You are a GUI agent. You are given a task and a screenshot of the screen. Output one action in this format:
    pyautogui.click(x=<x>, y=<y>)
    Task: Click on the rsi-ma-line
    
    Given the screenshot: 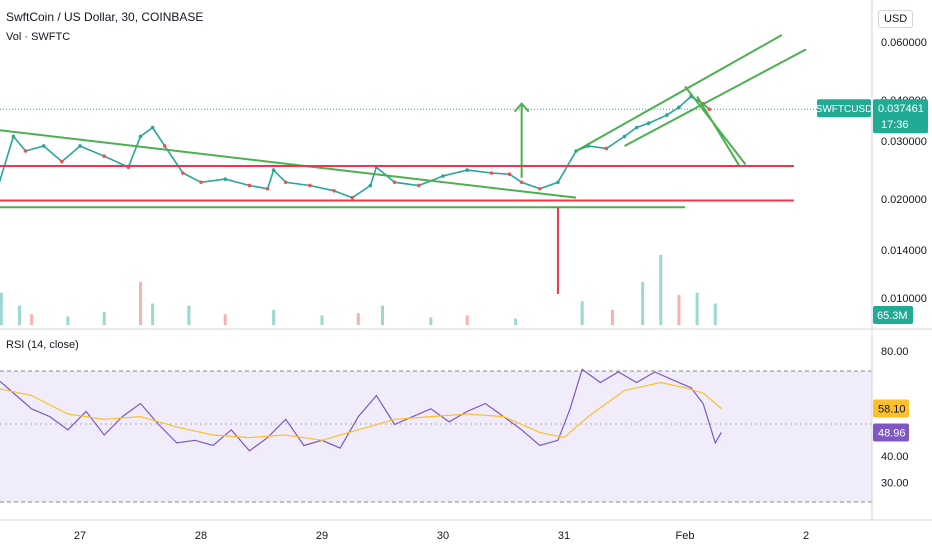 What is the action you would take?
    pyautogui.click(x=361, y=411)
    